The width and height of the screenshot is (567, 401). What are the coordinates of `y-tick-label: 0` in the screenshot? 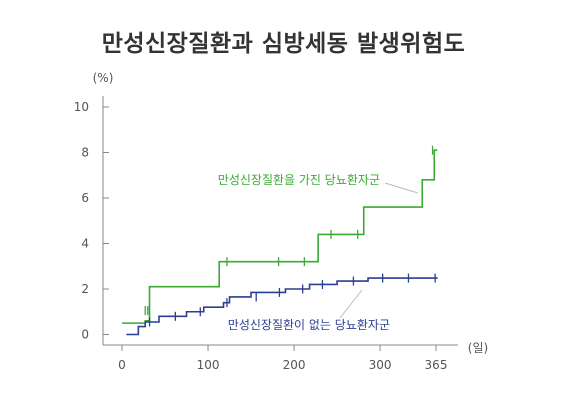 It's located at (85, 335).